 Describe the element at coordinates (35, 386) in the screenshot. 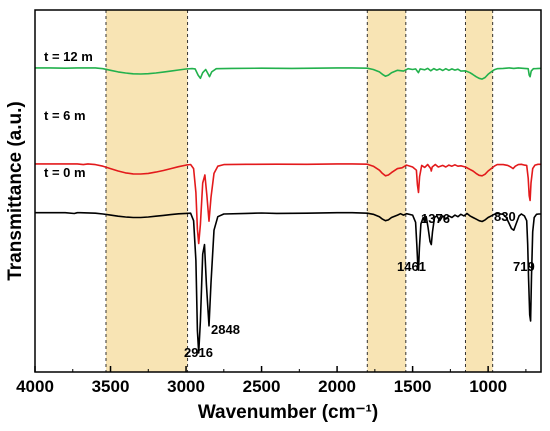

I see `x-tick-label: 4000` at that location.